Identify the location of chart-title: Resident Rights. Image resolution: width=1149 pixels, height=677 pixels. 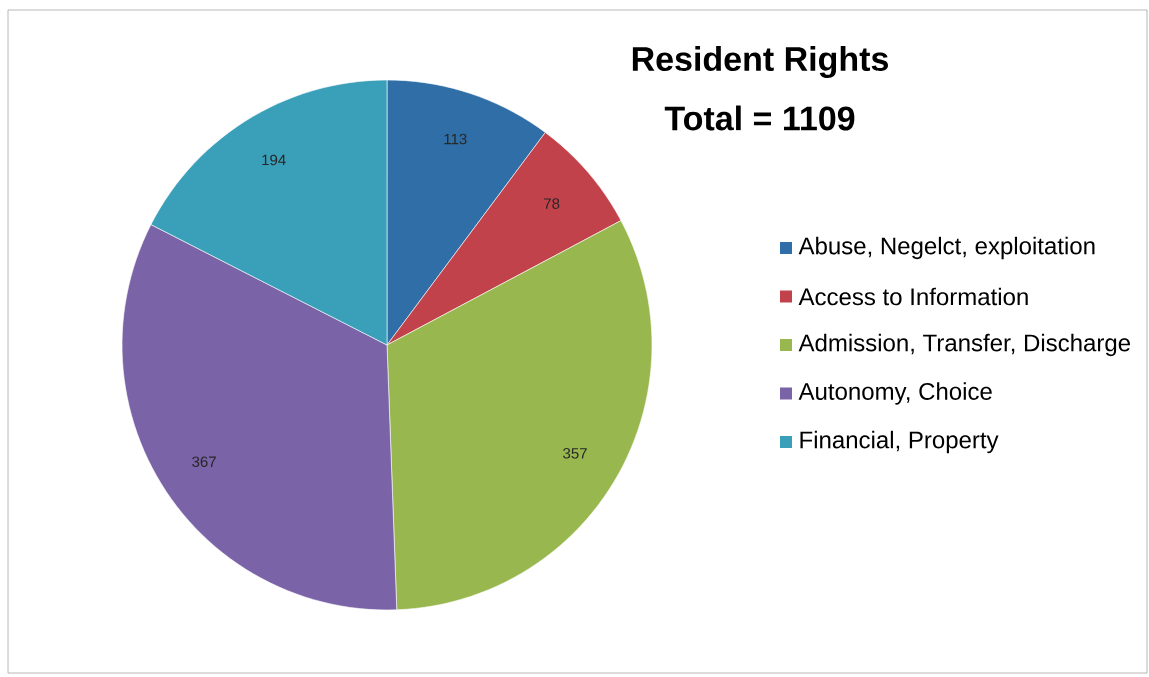
(760, 62).